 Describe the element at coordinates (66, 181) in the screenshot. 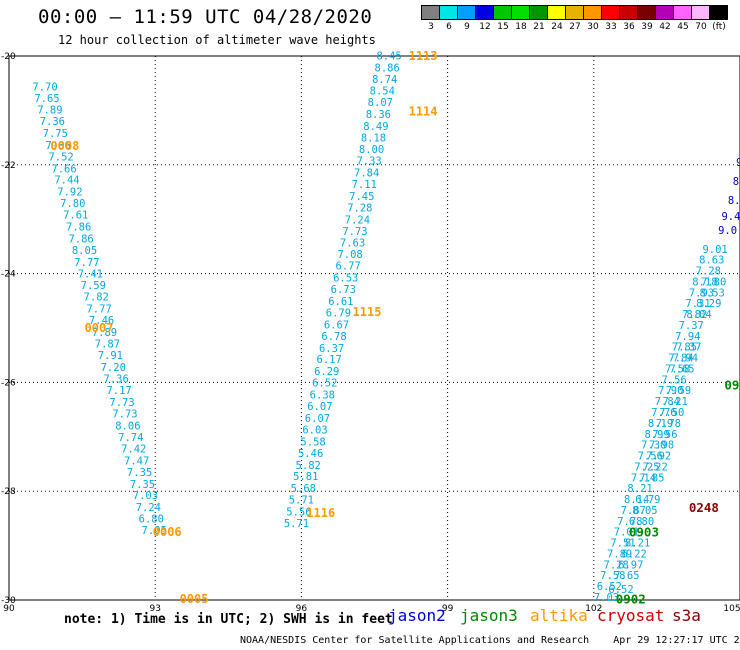

I see `swh-value: 7.44` at that location.